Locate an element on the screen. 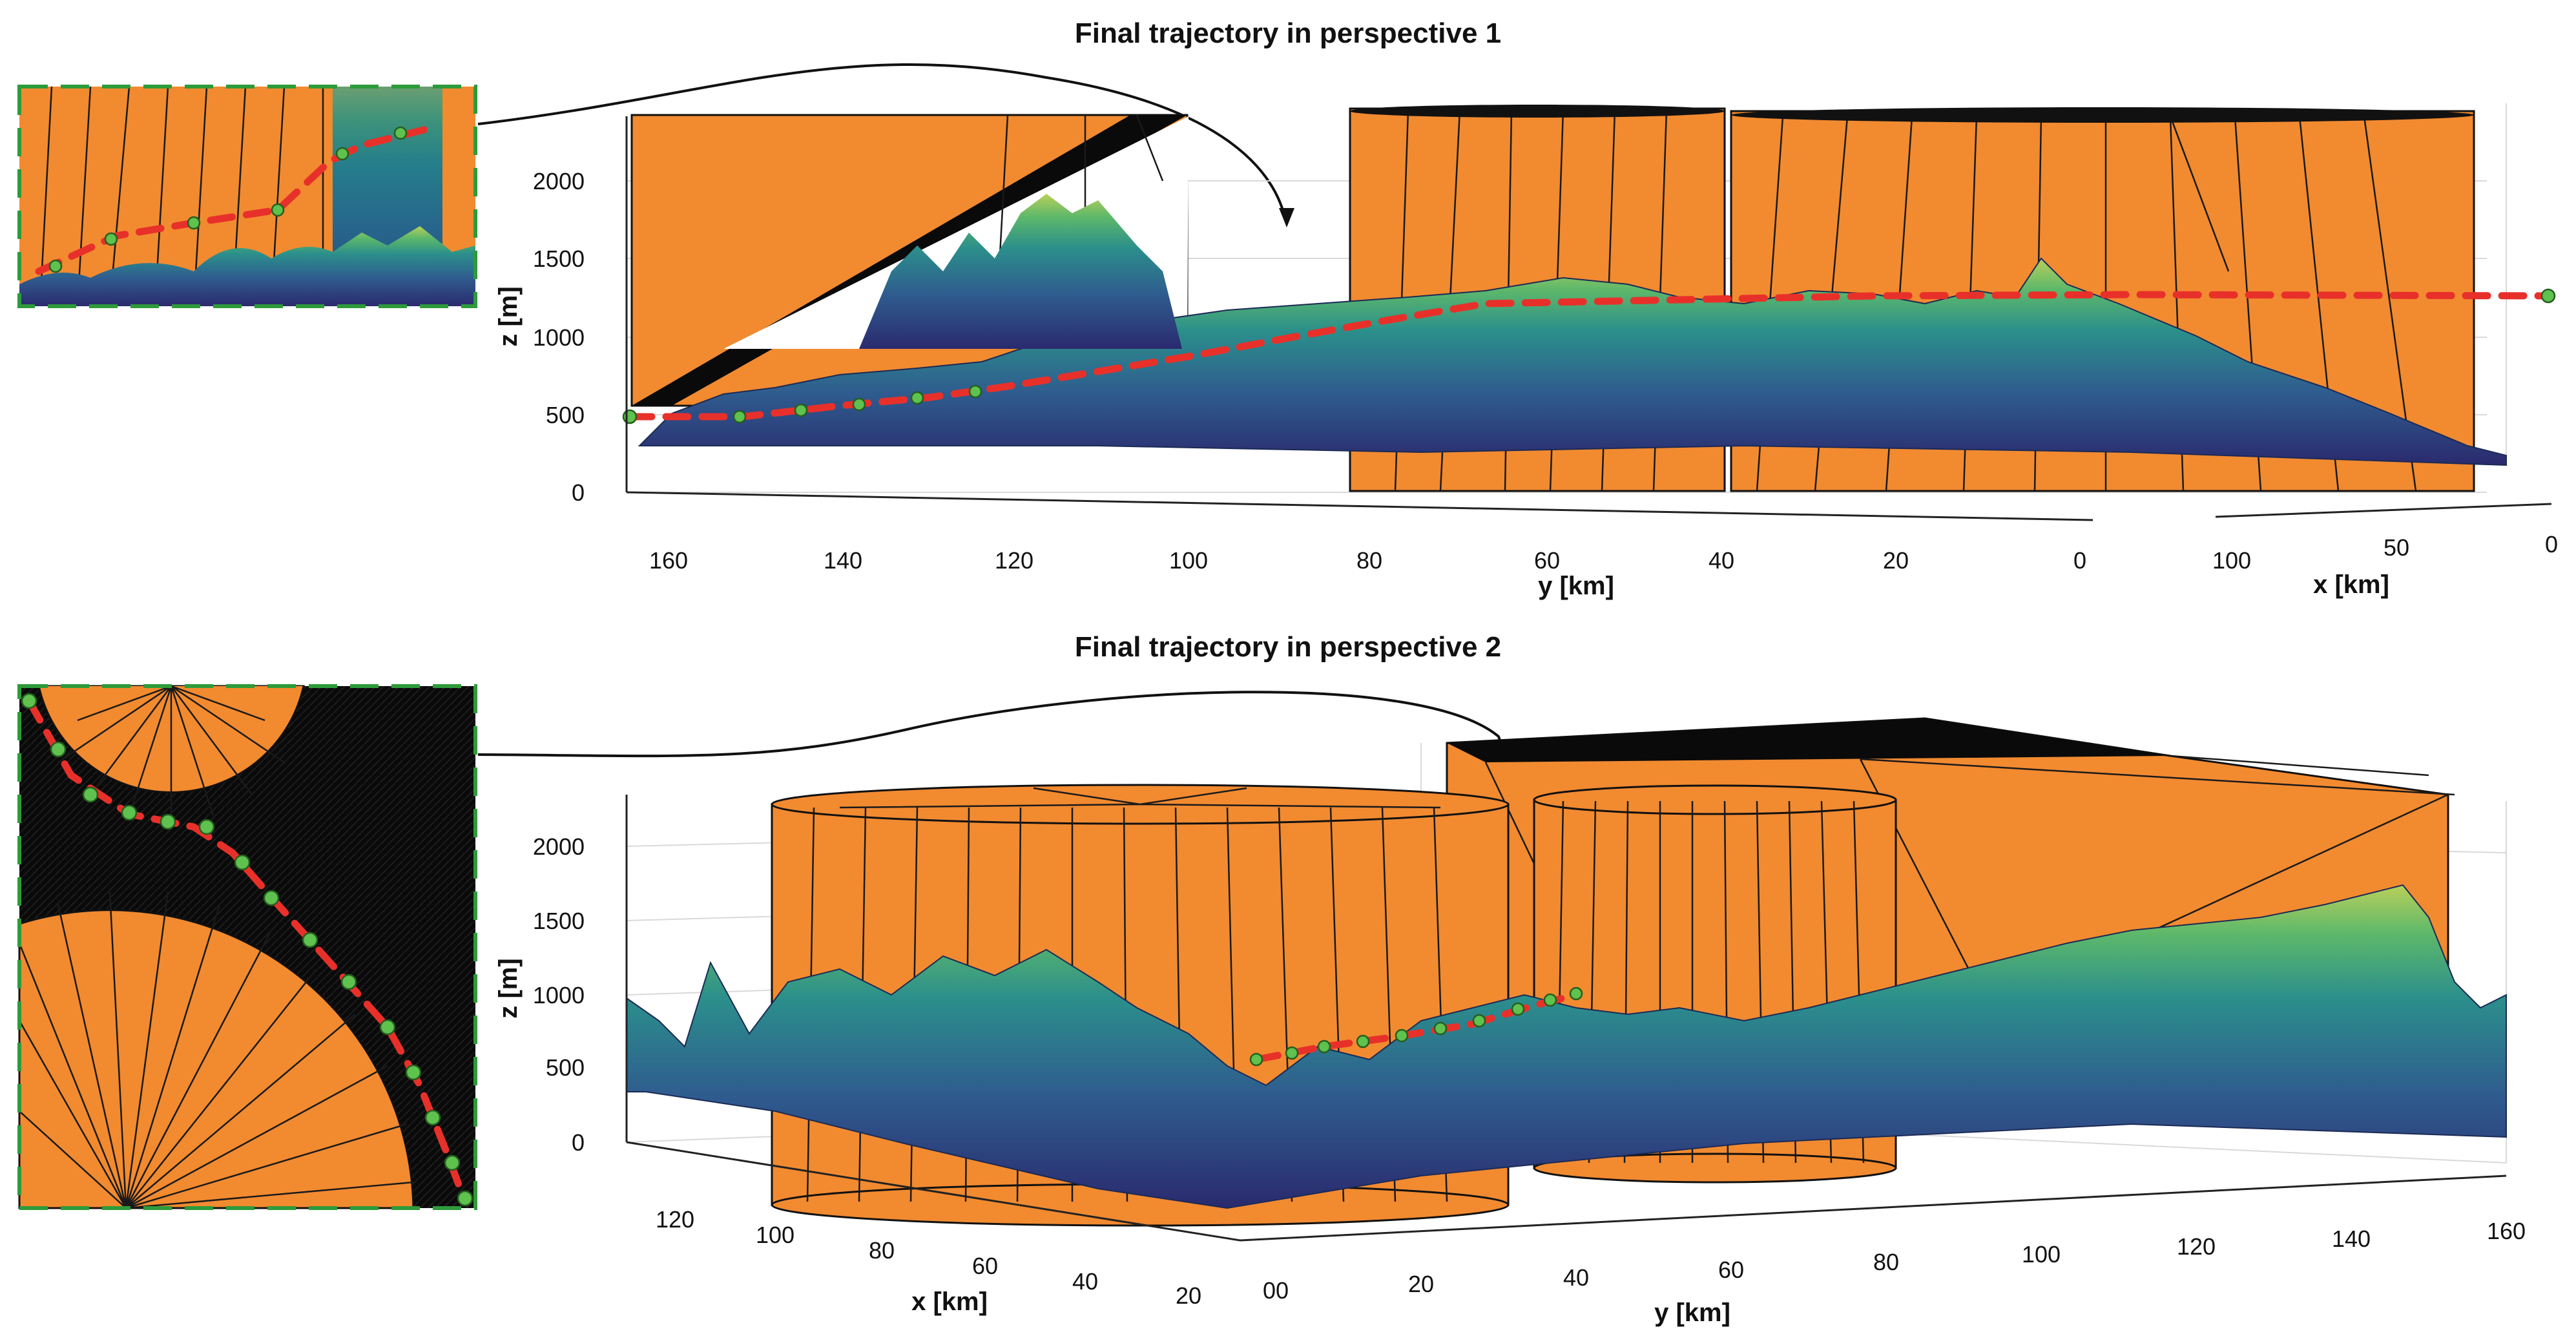  inset-2-trajectory is located at coordinates (247, 951).